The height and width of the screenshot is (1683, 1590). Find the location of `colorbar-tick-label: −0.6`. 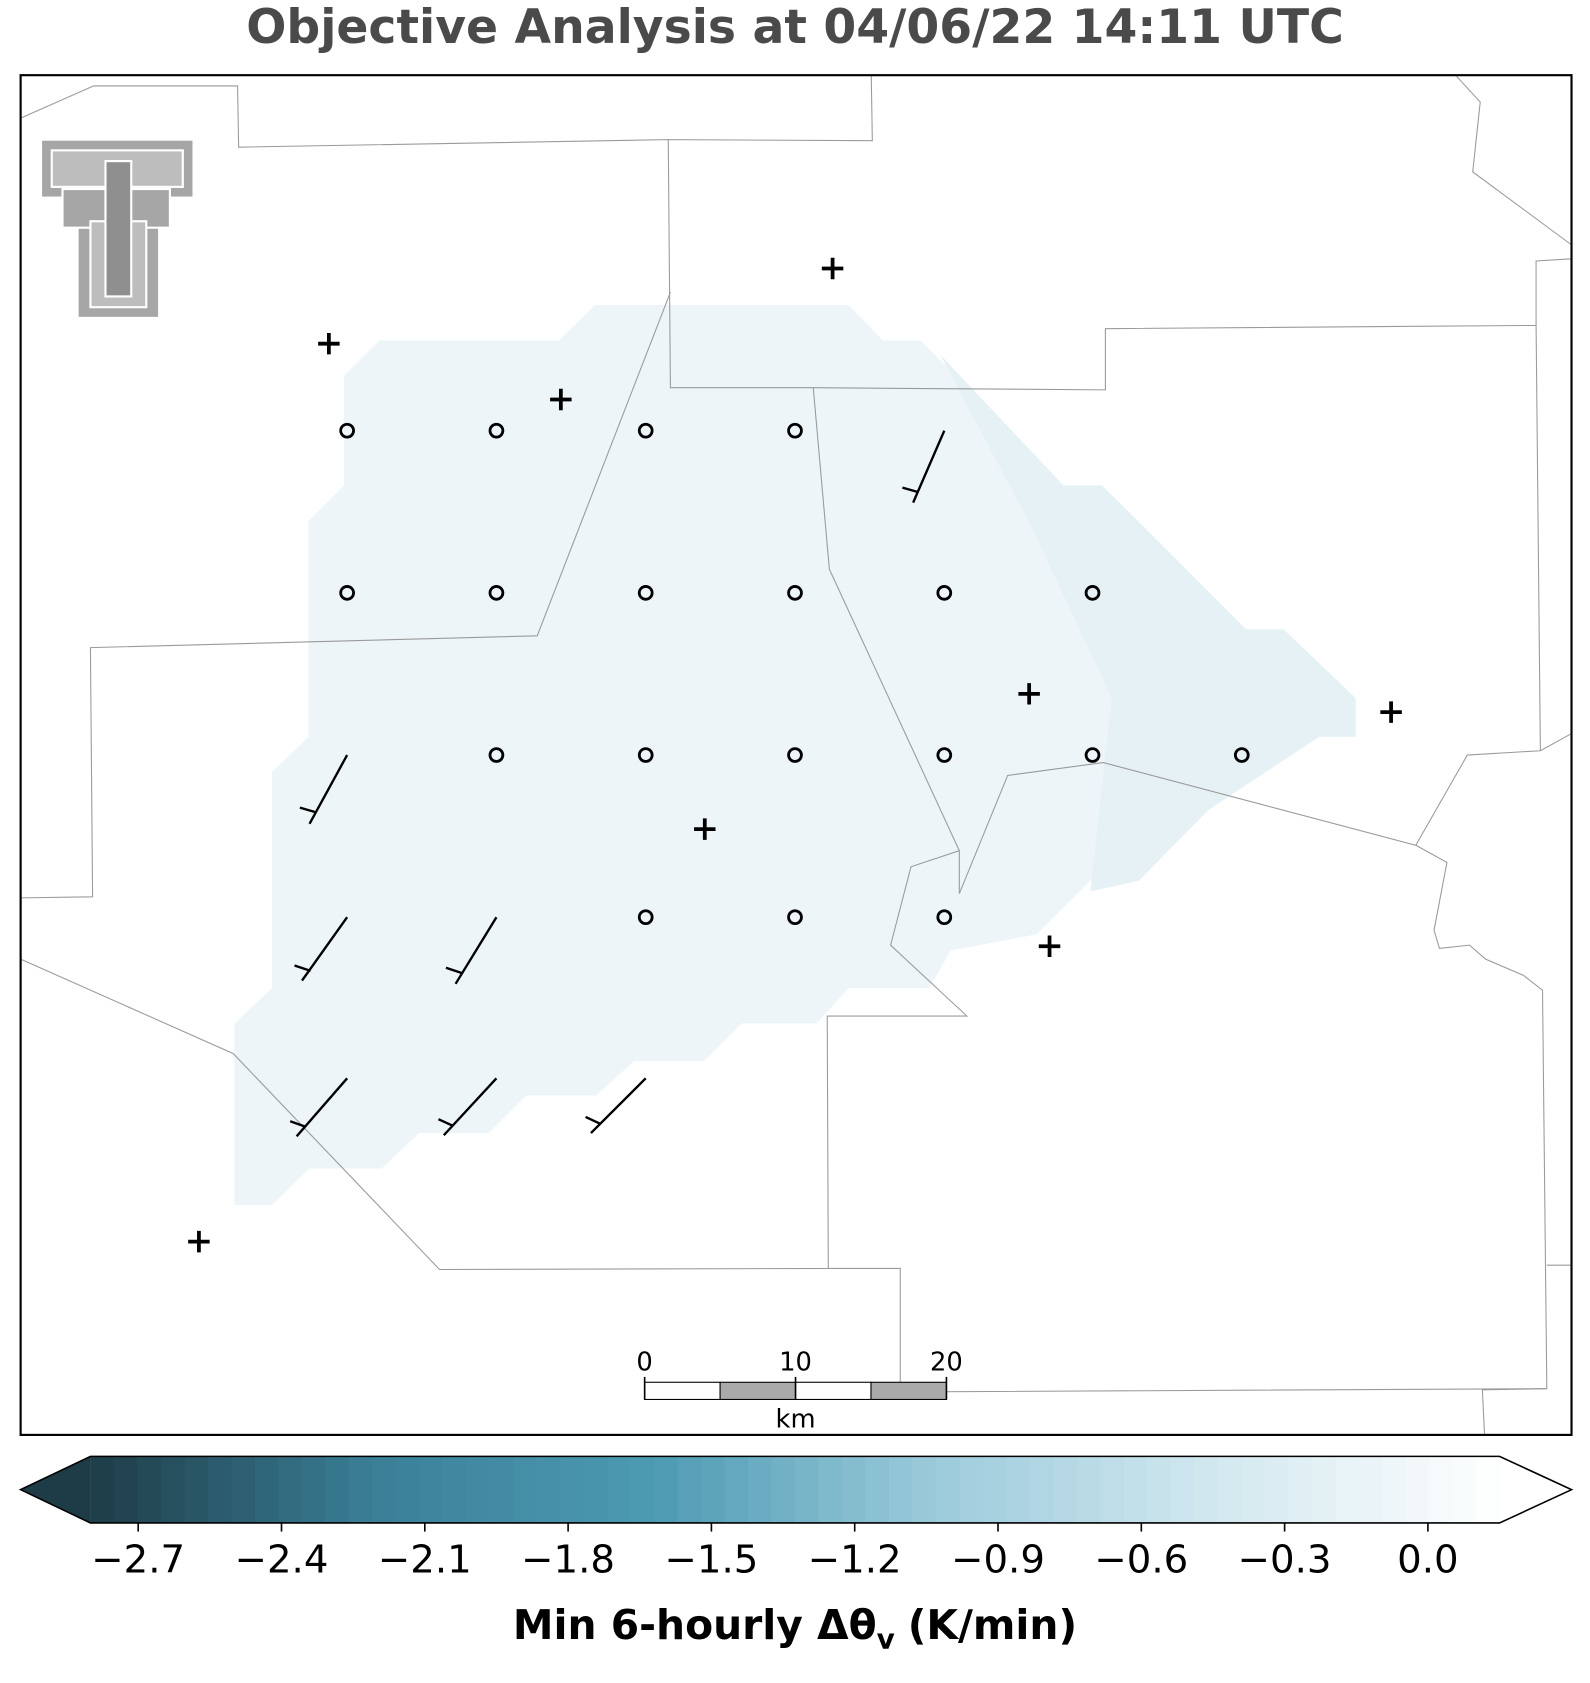

colorbar-tick-label: −0.6 is located at coordinates (1141, 1559).